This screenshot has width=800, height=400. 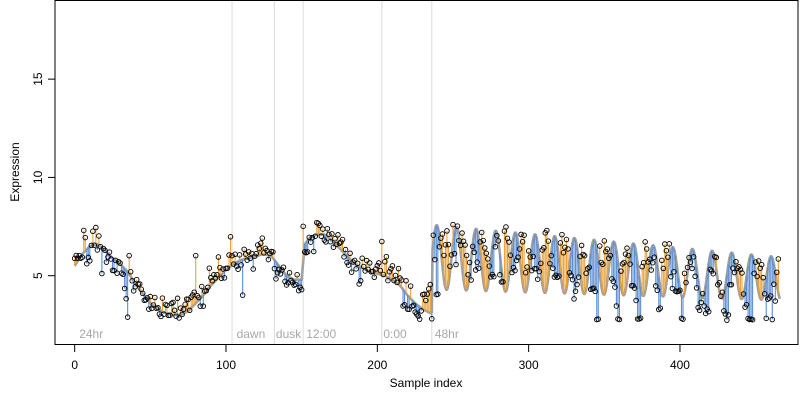 What do you see at coordinates (529, 365) in the screenshot?
I see `x-tick-label: 300` at bounding box center [529, 365].